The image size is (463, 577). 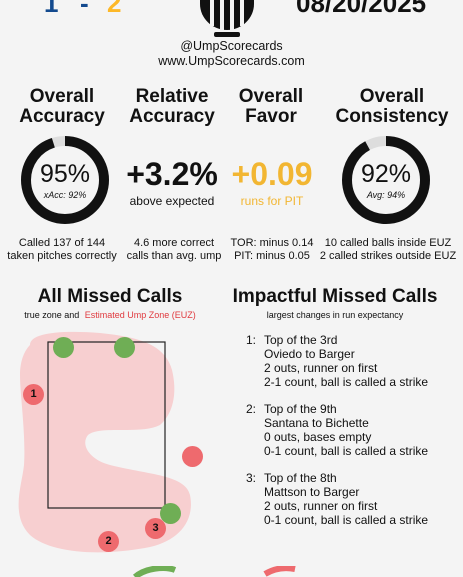 What do you see at coordinates (214, 571) in the screenshot?
I see `partial-chart-hint` at bounding box center [214, 571].